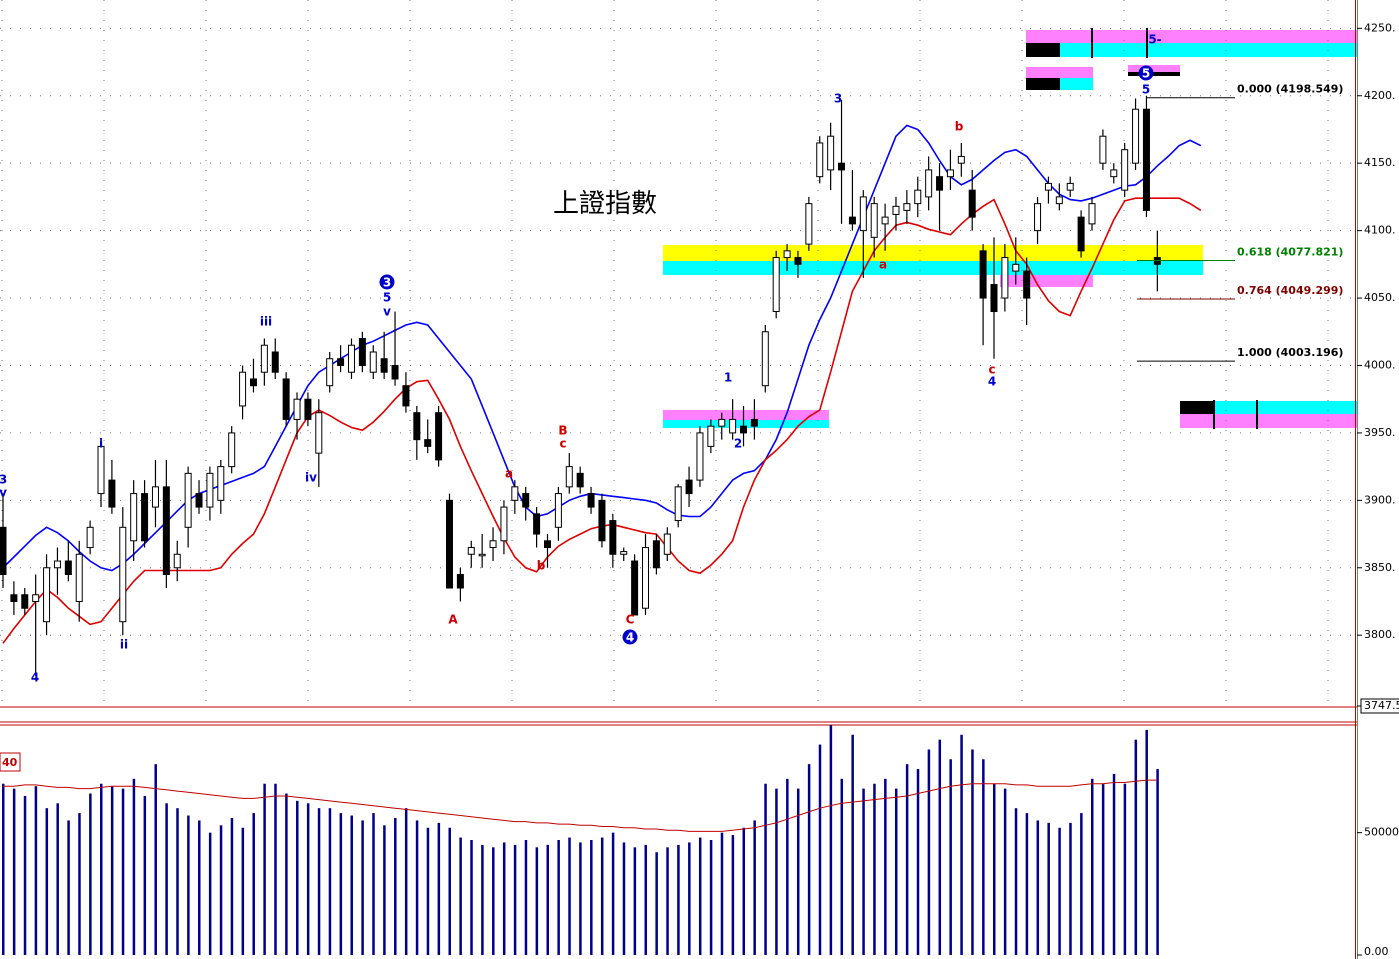 The image size is (1399, 959). Describe the element at coordinates (1380, 297) in the screenshot. I see `y-tick-label: 4050.` at that location.